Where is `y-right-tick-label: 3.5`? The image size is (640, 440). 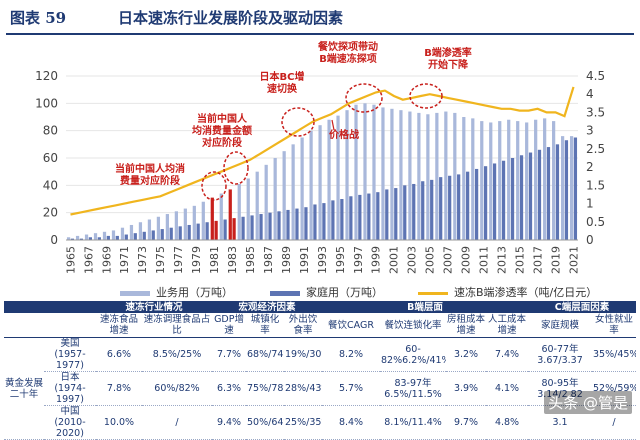
y-right-tick-label: 3.5 is located at coordinates (595, 112).